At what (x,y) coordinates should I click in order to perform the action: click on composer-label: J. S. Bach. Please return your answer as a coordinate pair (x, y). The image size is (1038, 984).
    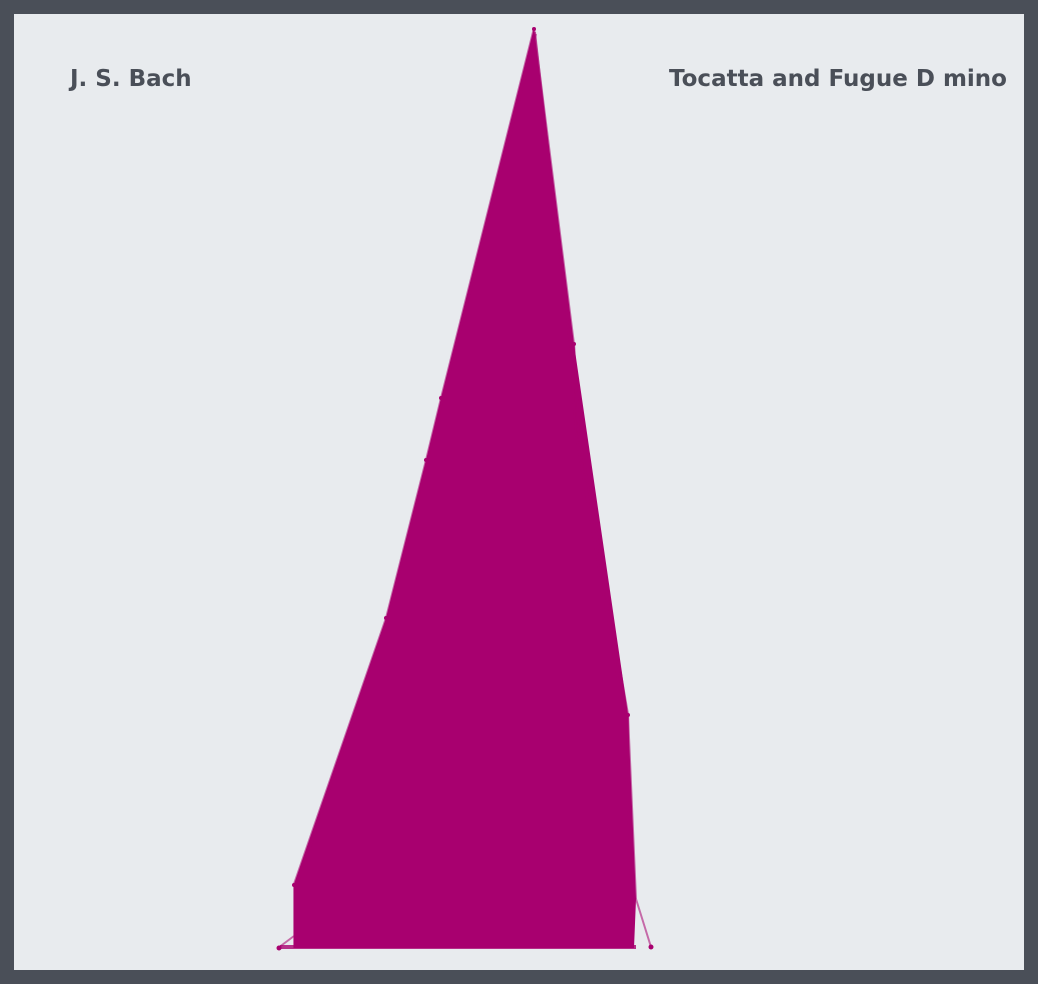
    Looking at the image, I should click on (131, 79).